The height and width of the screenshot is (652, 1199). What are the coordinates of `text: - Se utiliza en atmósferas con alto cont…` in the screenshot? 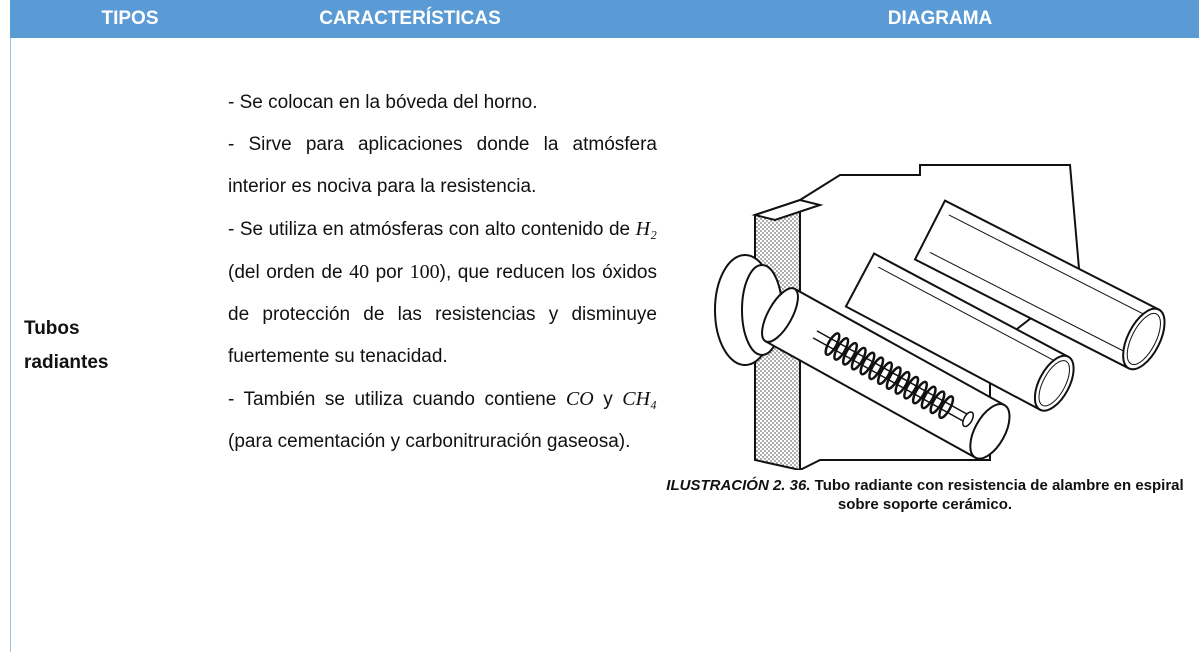 It's located at (432, 229).